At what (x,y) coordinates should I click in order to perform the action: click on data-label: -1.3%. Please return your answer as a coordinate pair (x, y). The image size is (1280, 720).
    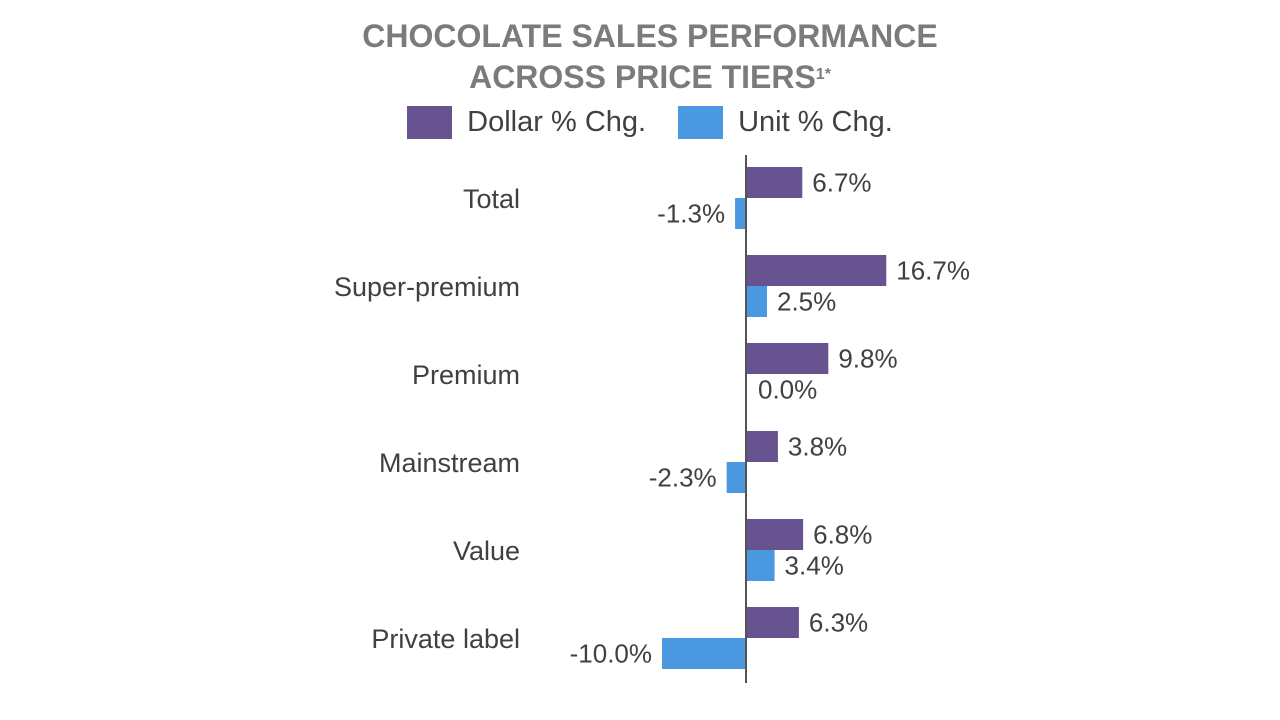
    Looking at the image, I should click on (691, 214).